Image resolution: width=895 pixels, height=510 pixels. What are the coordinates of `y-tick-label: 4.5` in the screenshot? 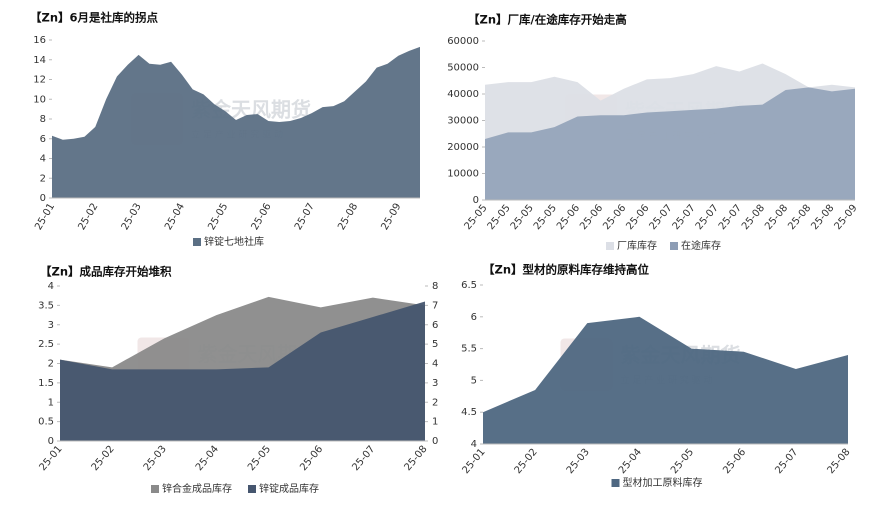 It's located at (469, 412).